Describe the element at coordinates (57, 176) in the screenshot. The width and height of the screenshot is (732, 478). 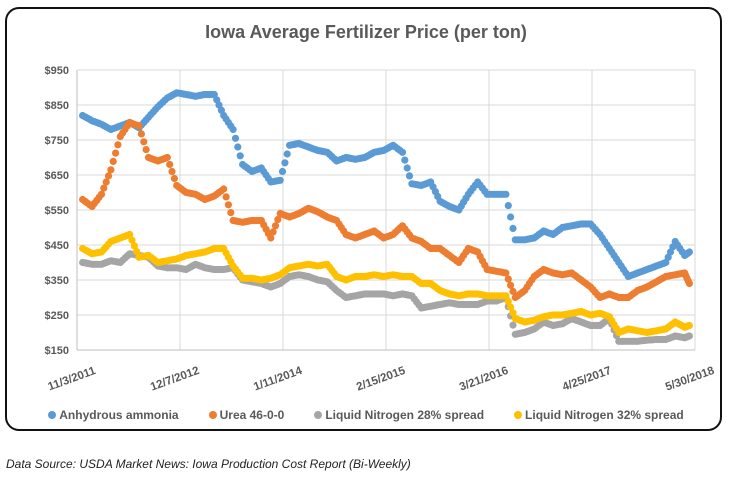
I see `y-tick-label: $650` at that location.